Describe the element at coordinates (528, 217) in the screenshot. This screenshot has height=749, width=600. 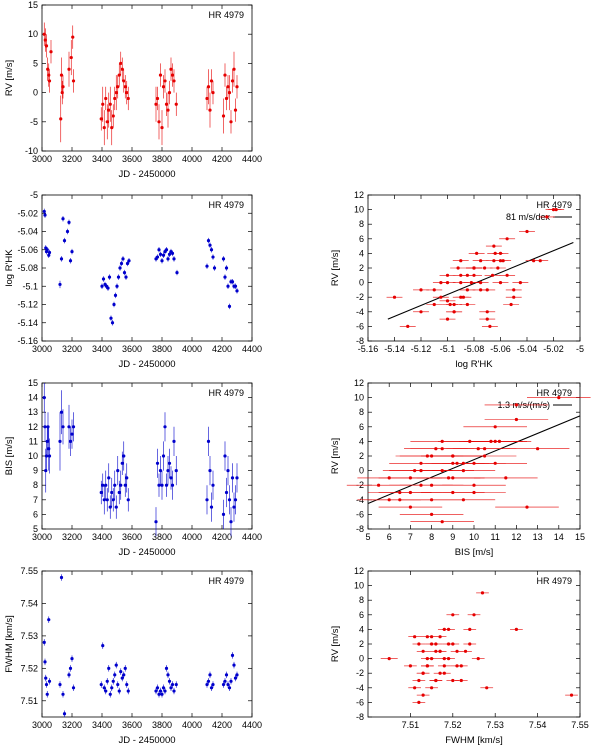
I see `legend-fit-label: 81 m/s/dex` at that location.